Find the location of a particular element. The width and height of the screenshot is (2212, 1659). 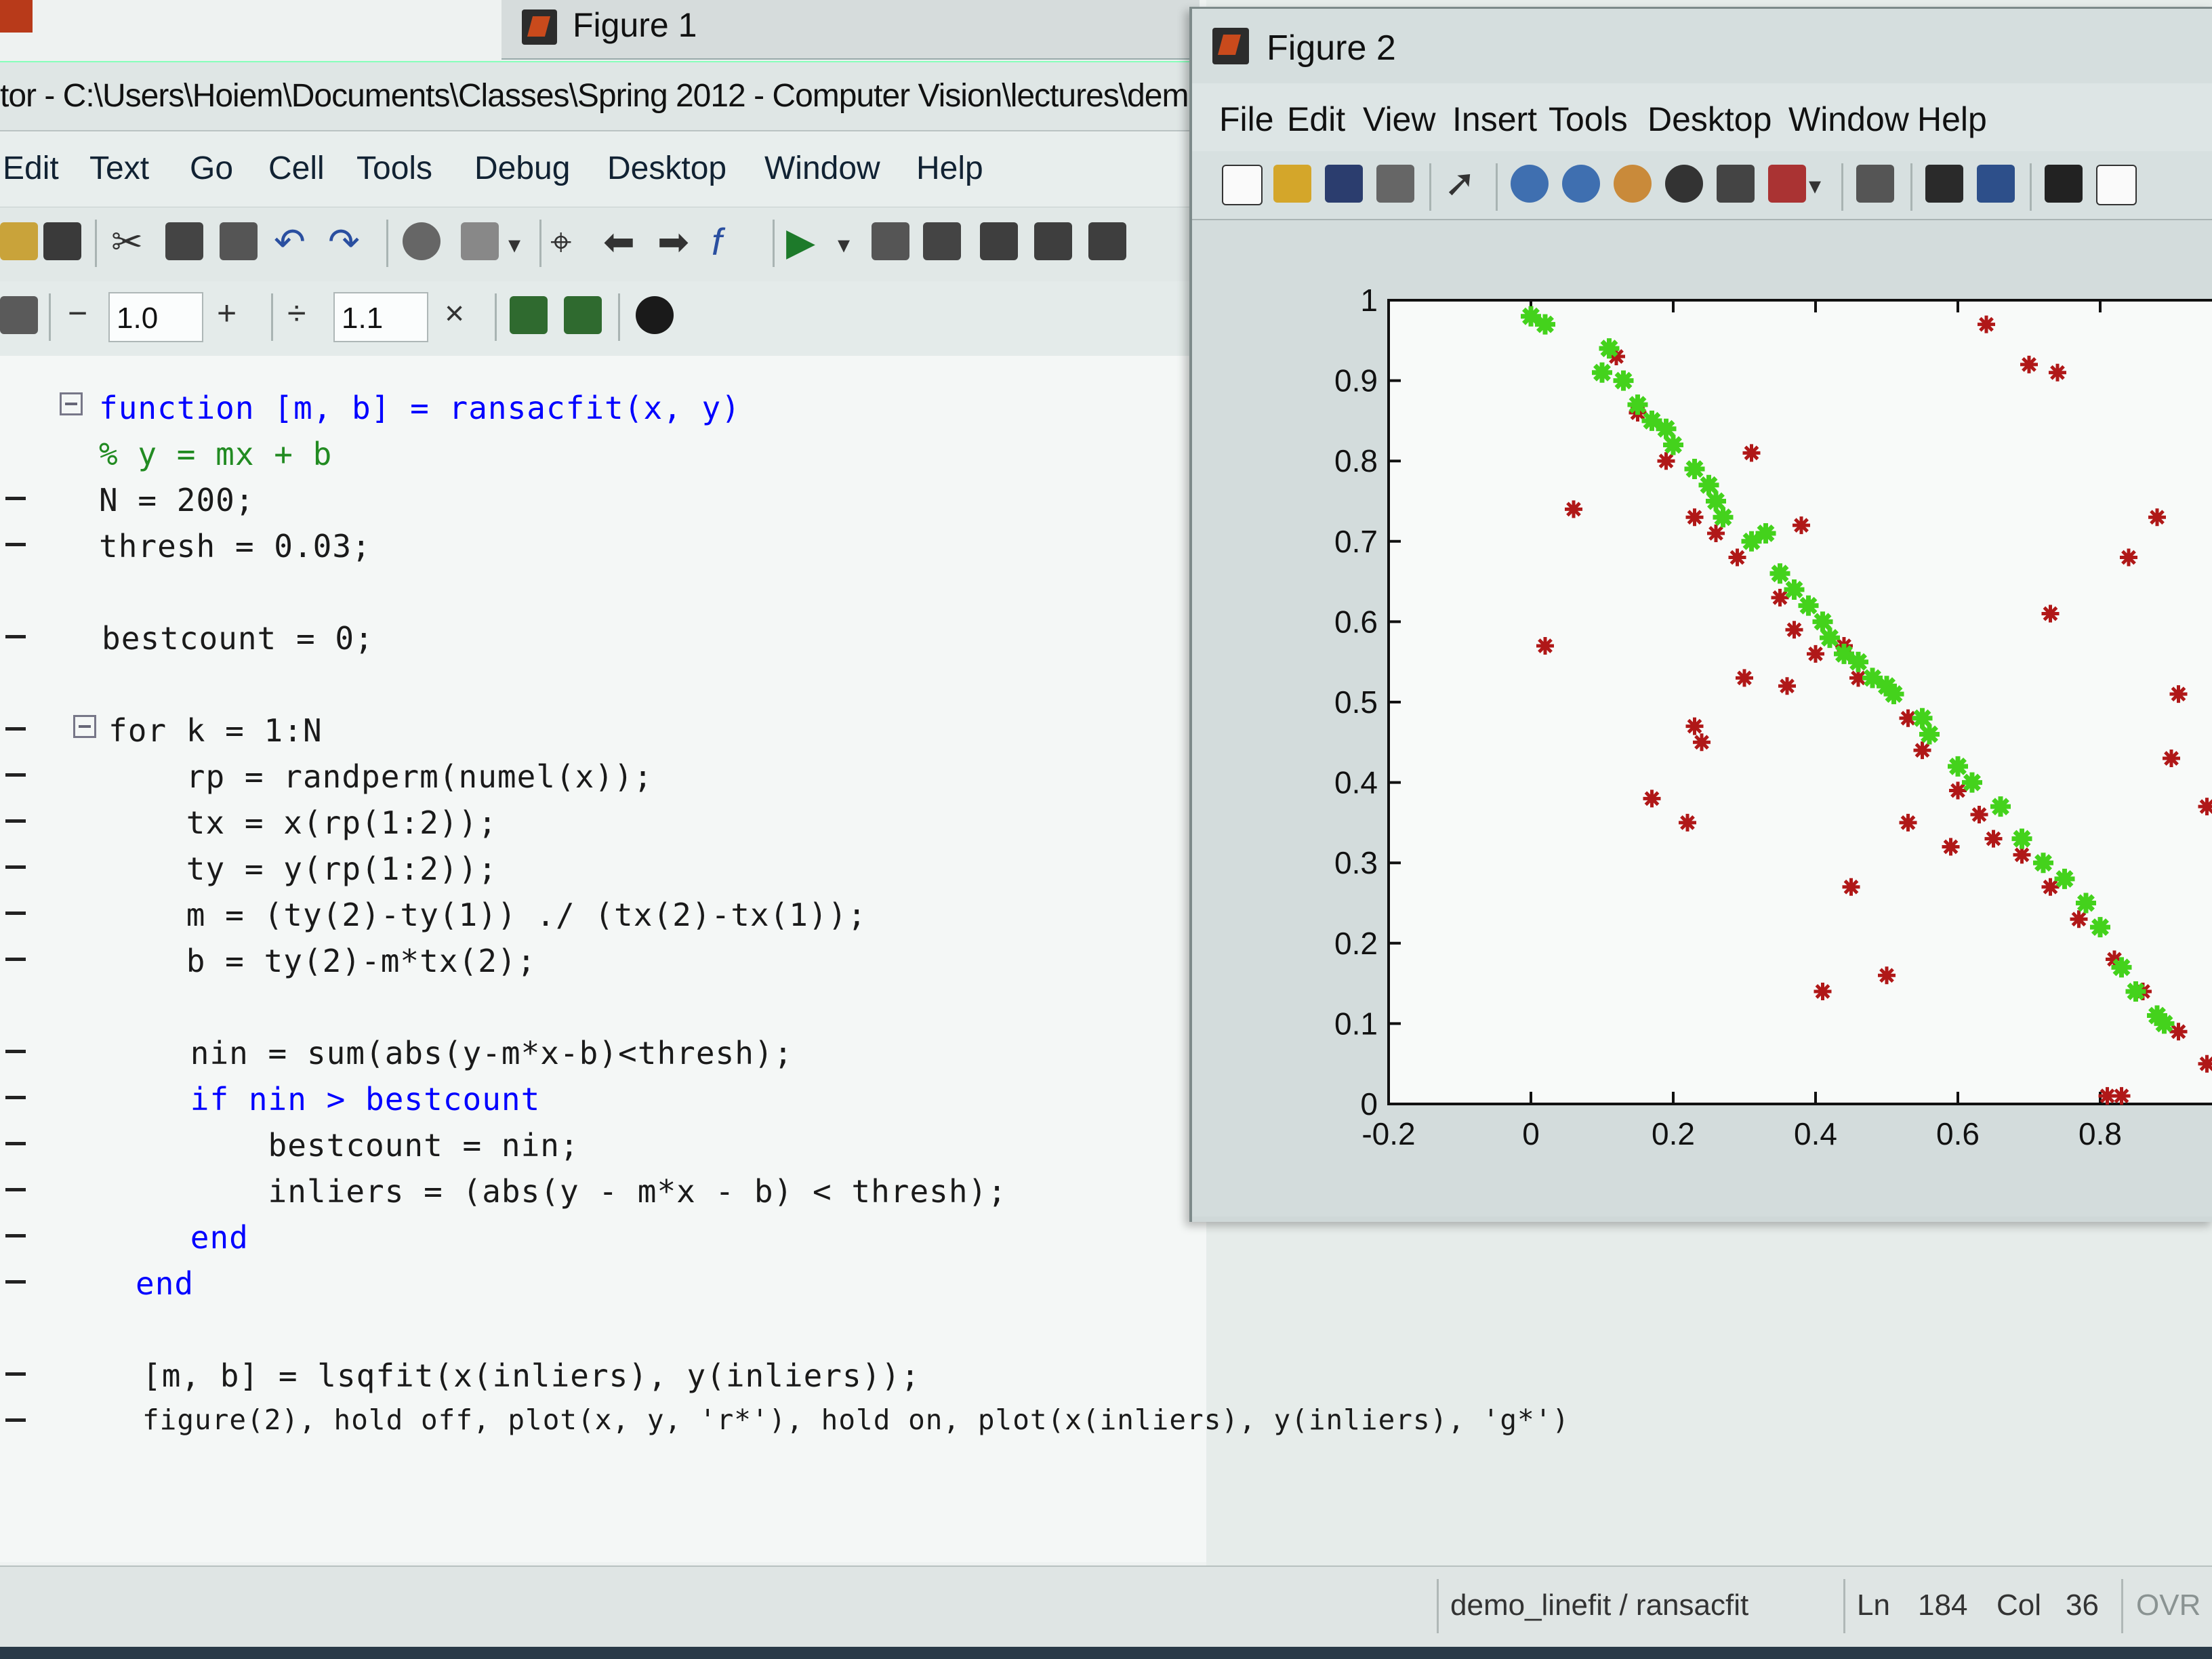

status-col-label: Col is located at coordinates (2019, 1605).